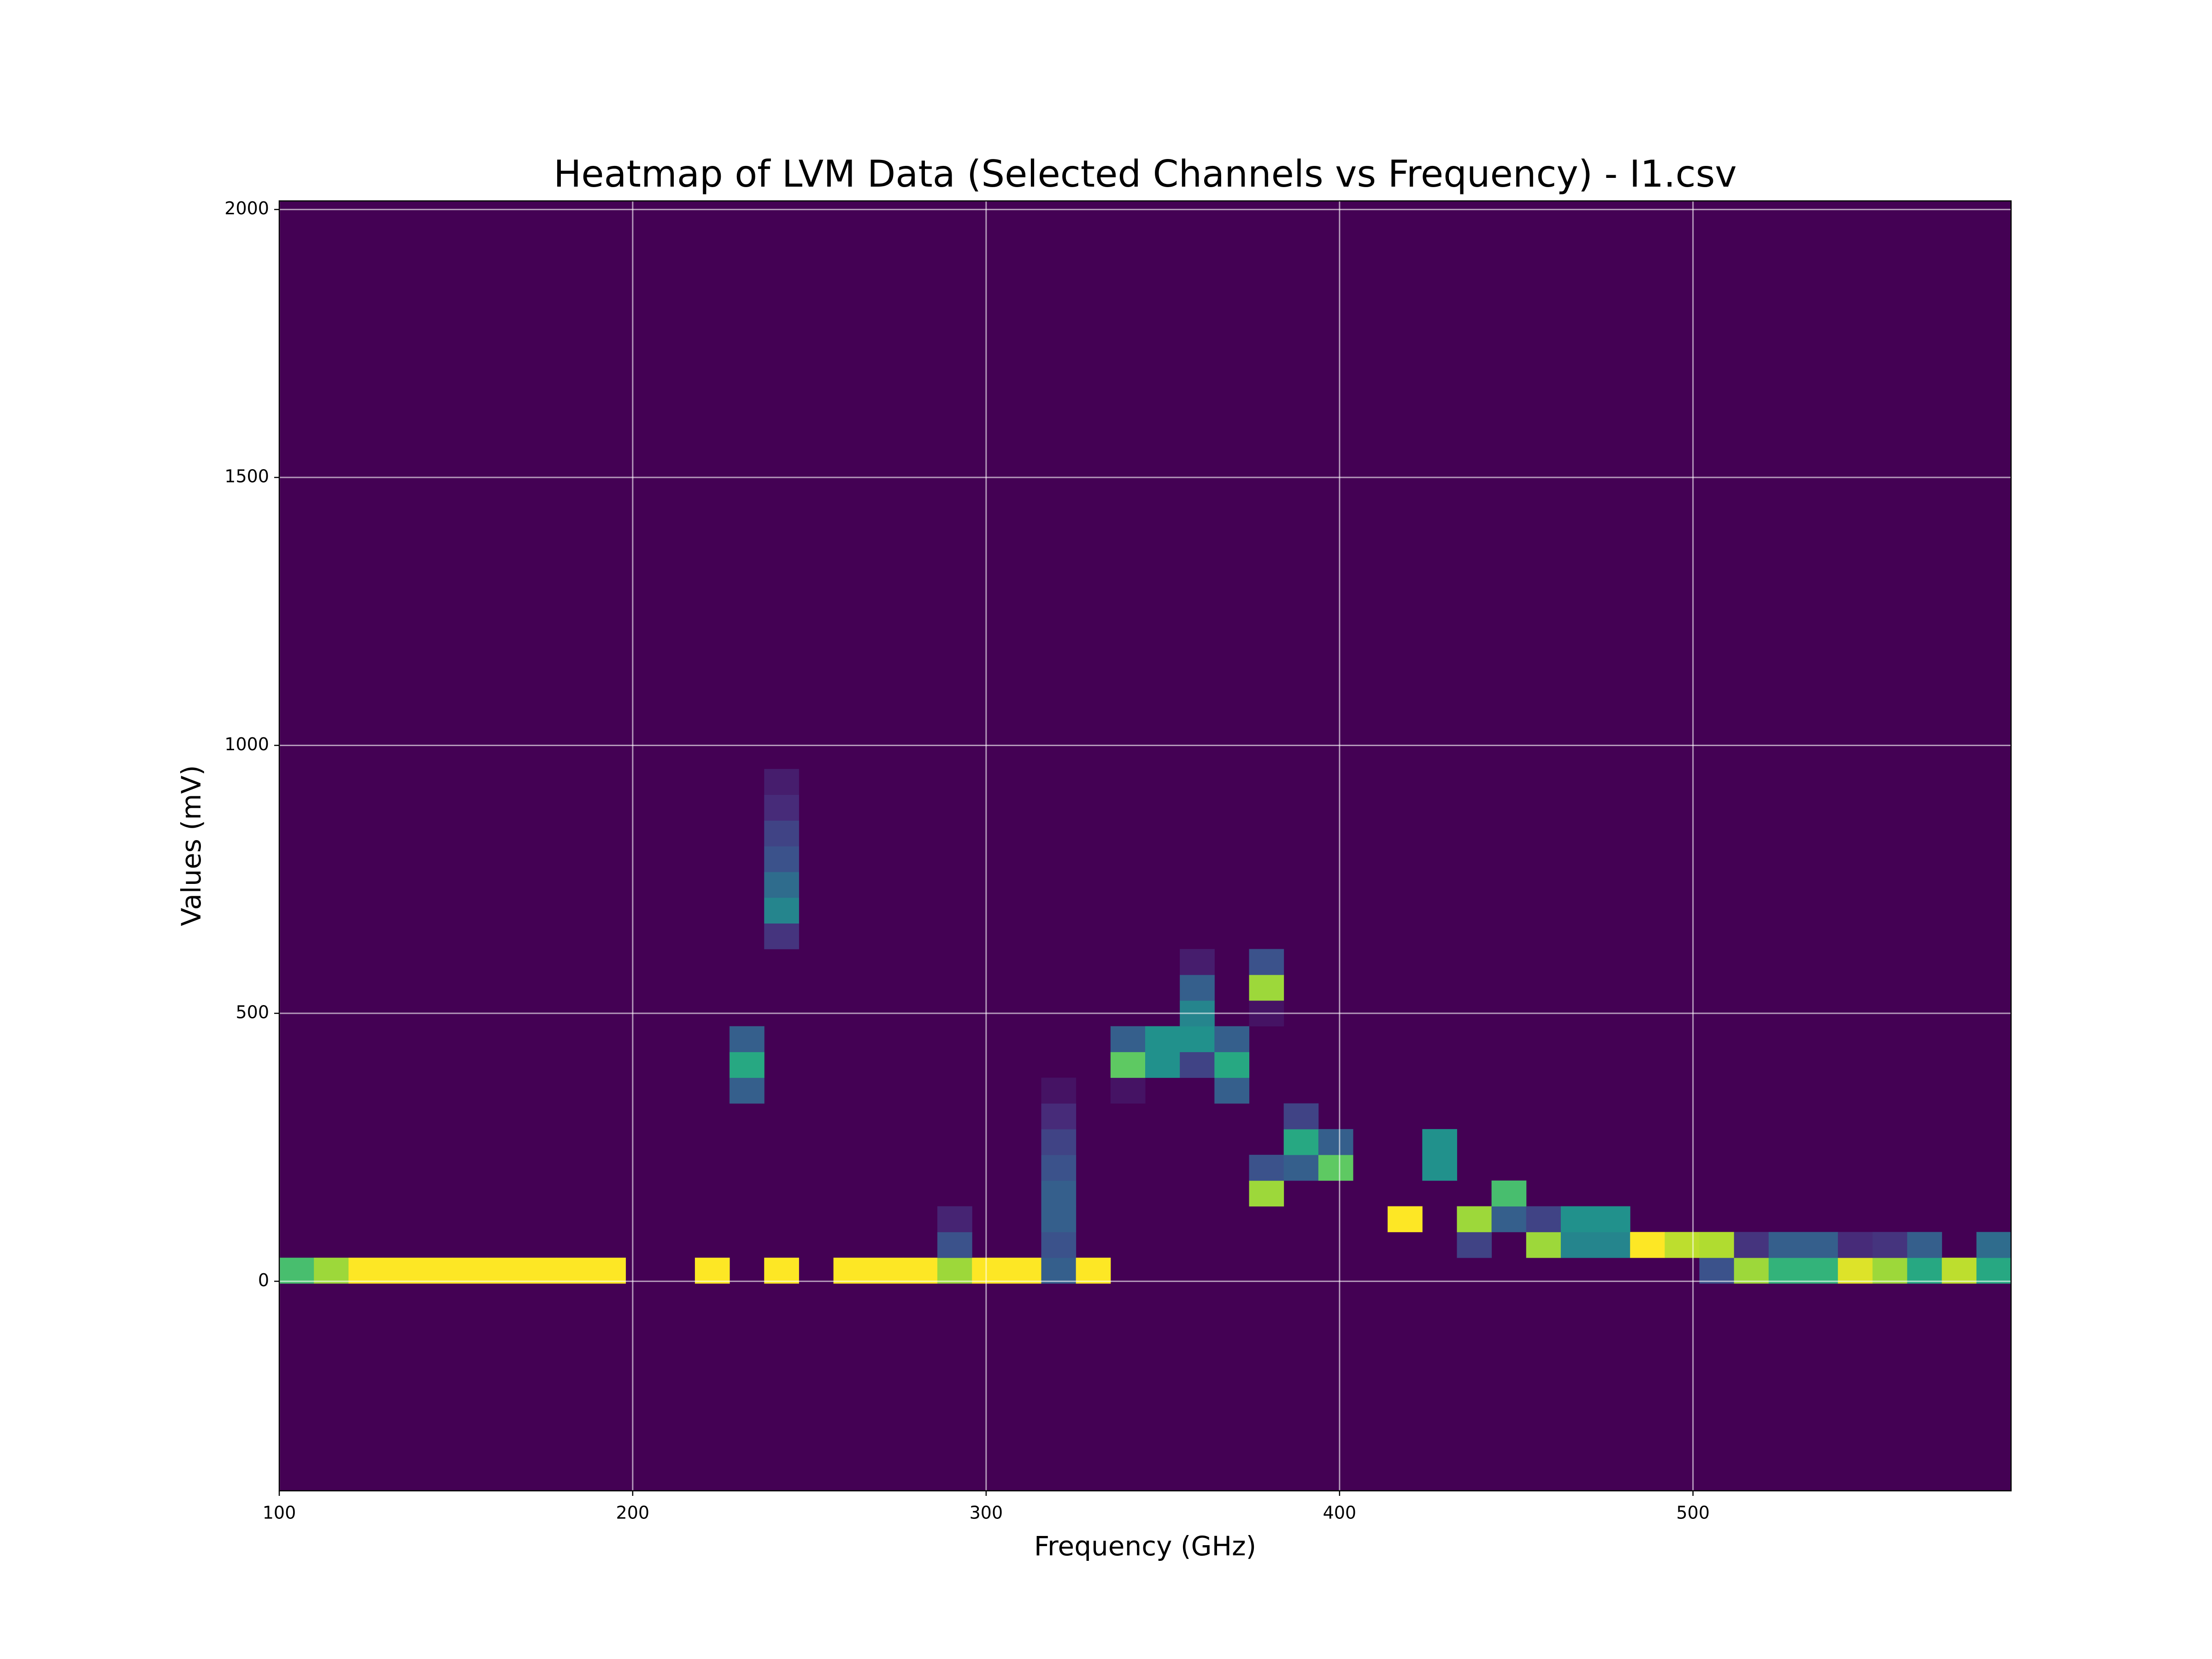 The width and height of the screenshot is (2212, 1659). Describe the element at coordinates (263, 1280) in the screenshot. I see `y-tick-label: 0` at that location.